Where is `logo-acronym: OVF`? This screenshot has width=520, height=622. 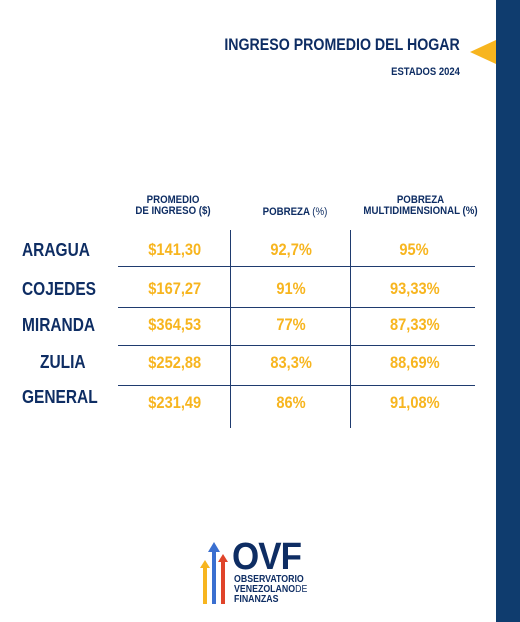 logo-acronym: OVF is located at coordinates (267, 557).